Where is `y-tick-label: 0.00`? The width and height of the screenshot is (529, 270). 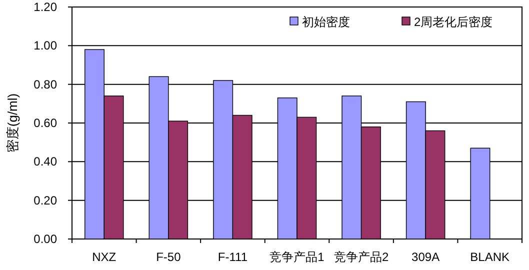
y-tick-label: 0.00 is located at coordinates (46, 239).